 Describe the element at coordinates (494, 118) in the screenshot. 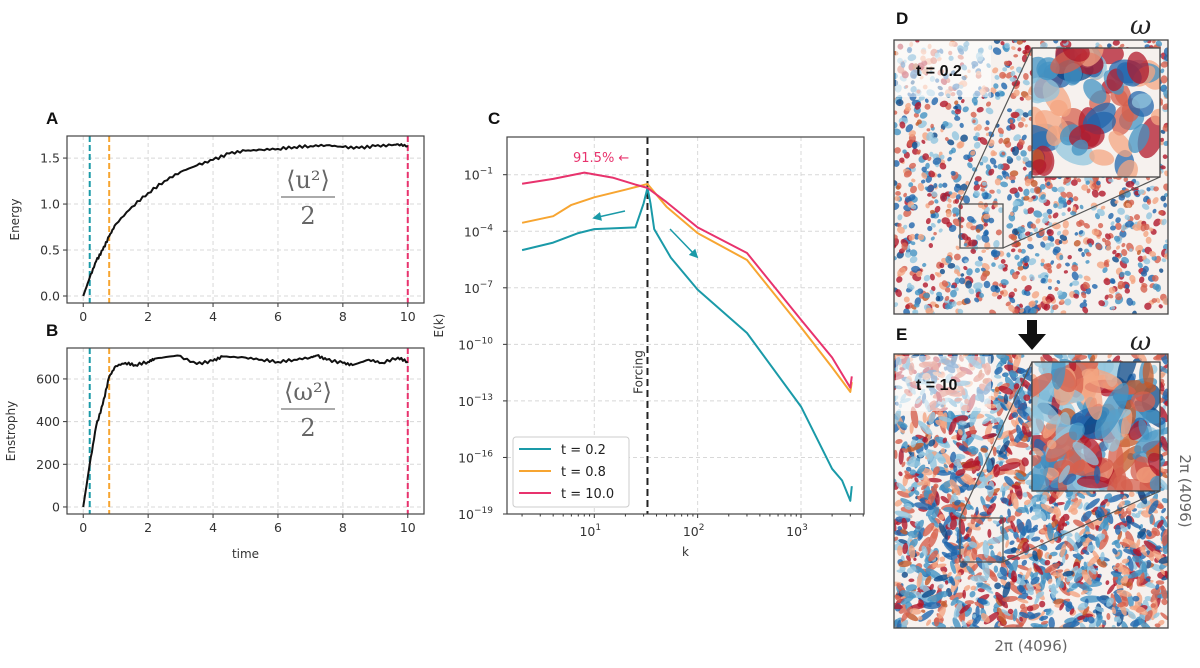

I see `panel-label-c: C` at that location.